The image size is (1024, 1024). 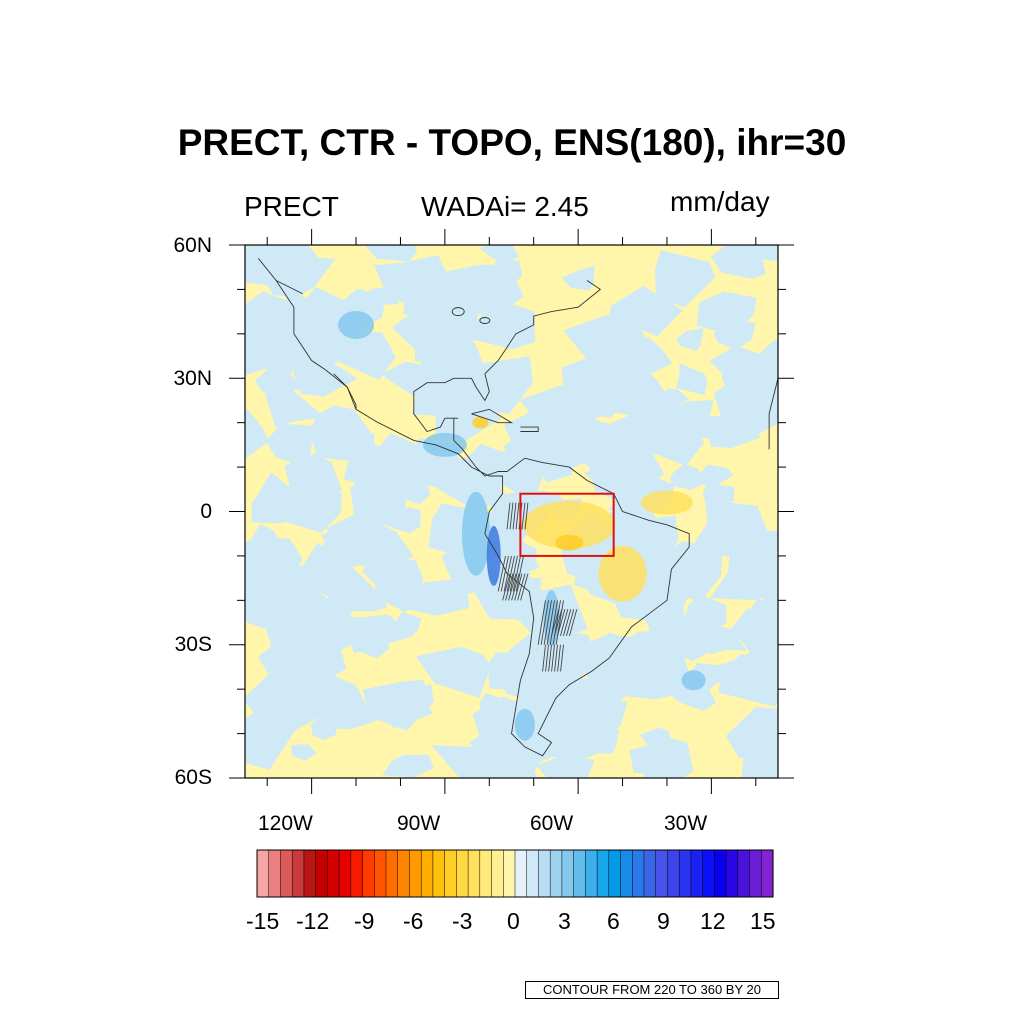 I want to click on lat-label-30s: 30S, so click(x=193, y=644).